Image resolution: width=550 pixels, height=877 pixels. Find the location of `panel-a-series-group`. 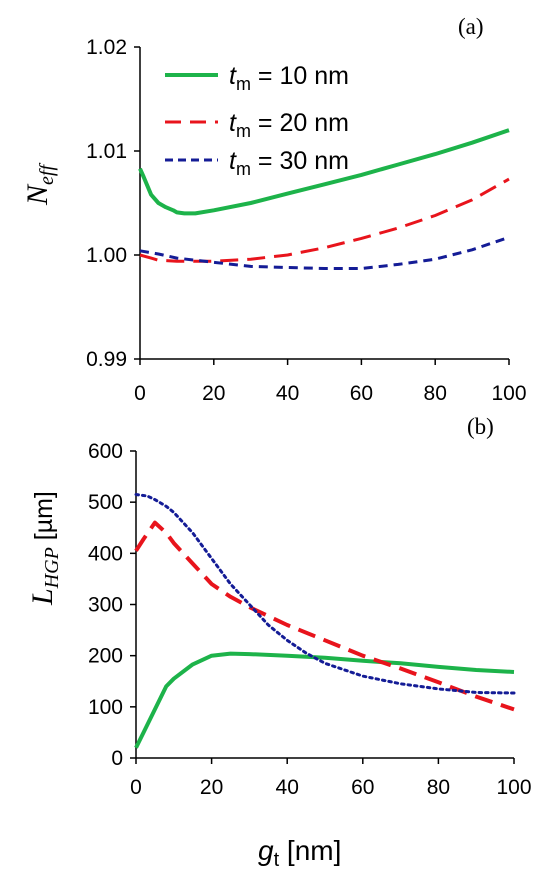

panel-a-series-group is located at coordinates (324, 199).